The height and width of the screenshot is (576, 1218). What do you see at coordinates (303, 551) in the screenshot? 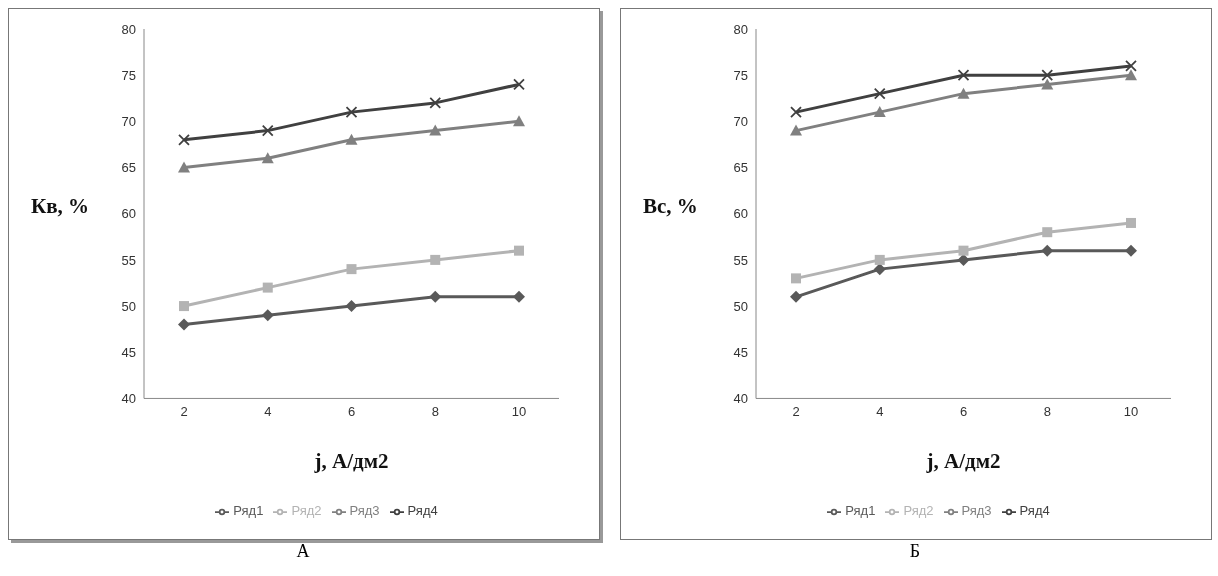
I see `text: А` at bounding box center [303, 551].